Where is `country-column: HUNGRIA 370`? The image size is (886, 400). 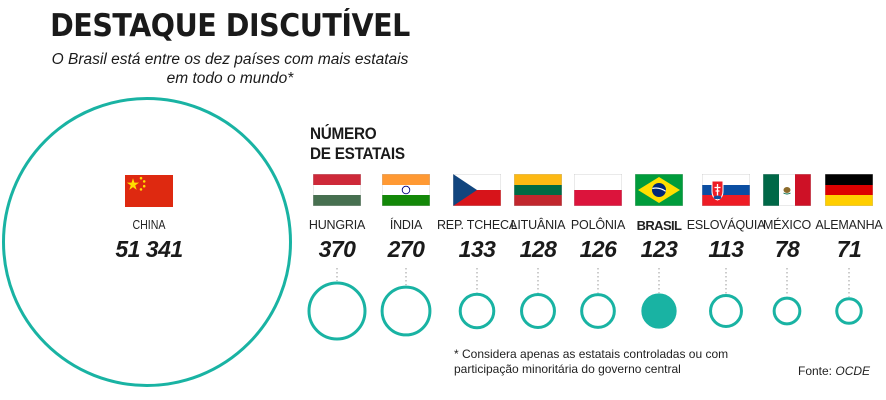
country-column: HUNGRIA 370 is located at coordinates (337, 218).